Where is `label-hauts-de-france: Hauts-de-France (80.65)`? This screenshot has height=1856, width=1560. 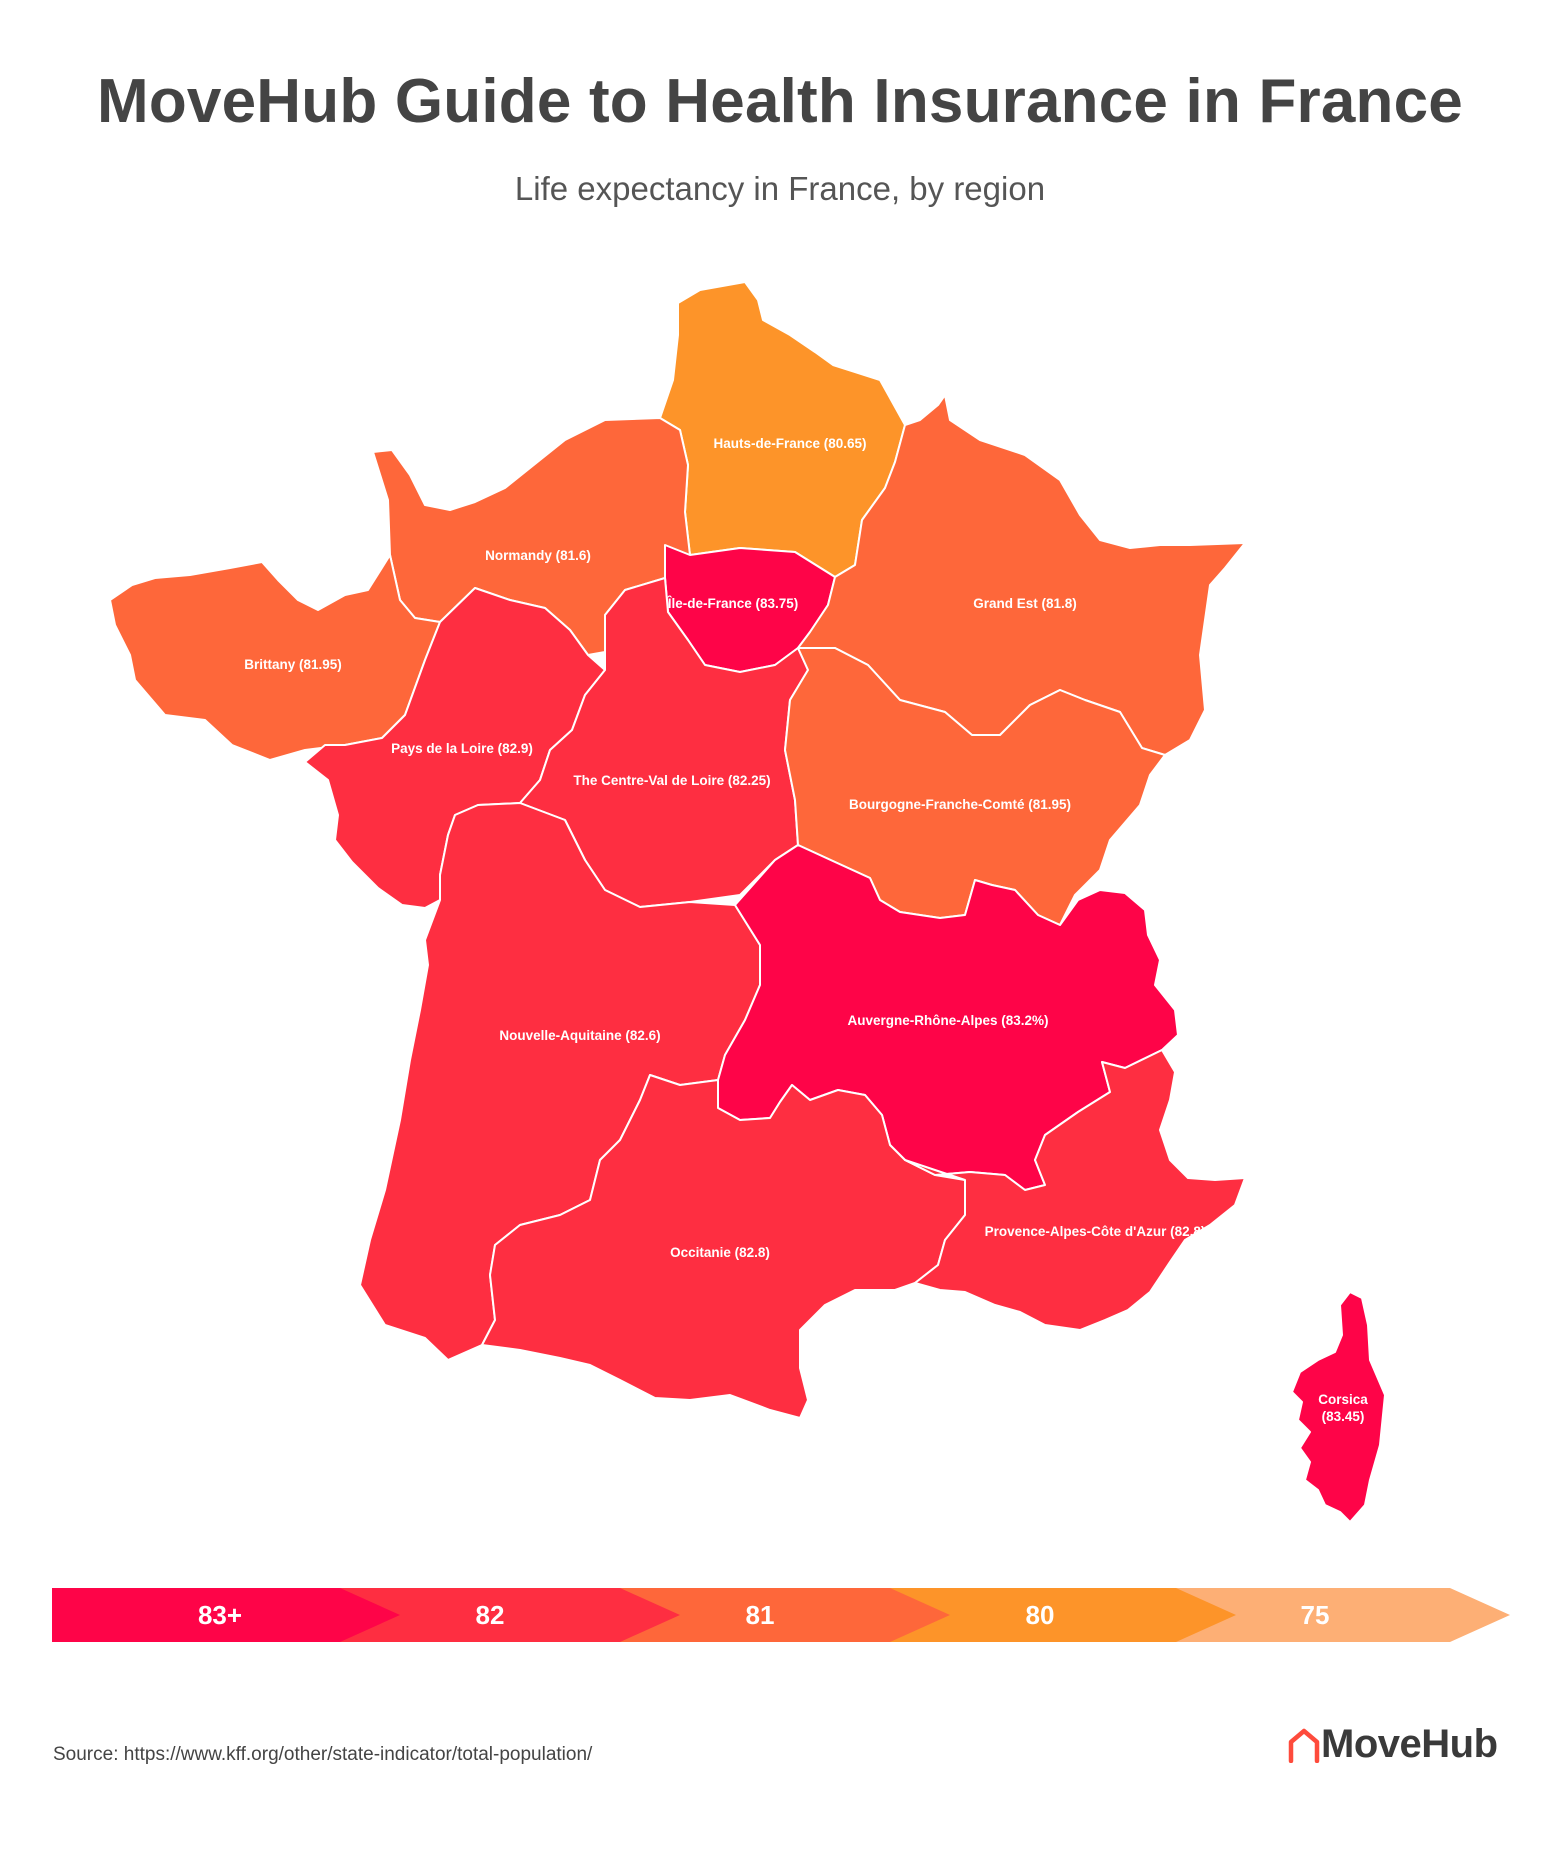 label-hauts-de-france: Hauts-de-France (80.65) is located at coordinates (789, 443).